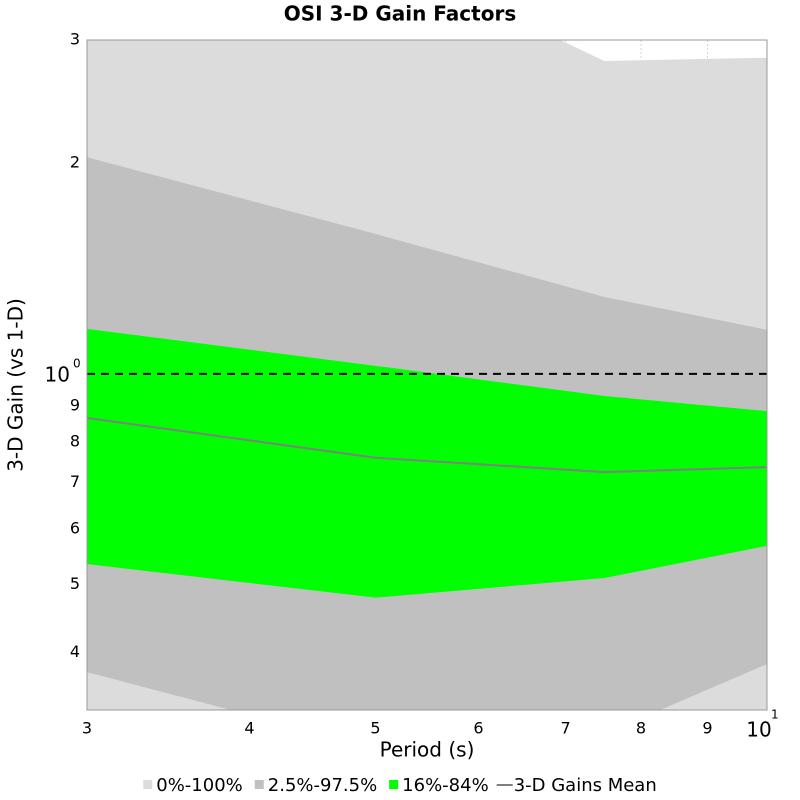  Describe the element at coordinates (322, 785) in the screenshot. I see `legend-label: 2.5%-97.5%` at that location.